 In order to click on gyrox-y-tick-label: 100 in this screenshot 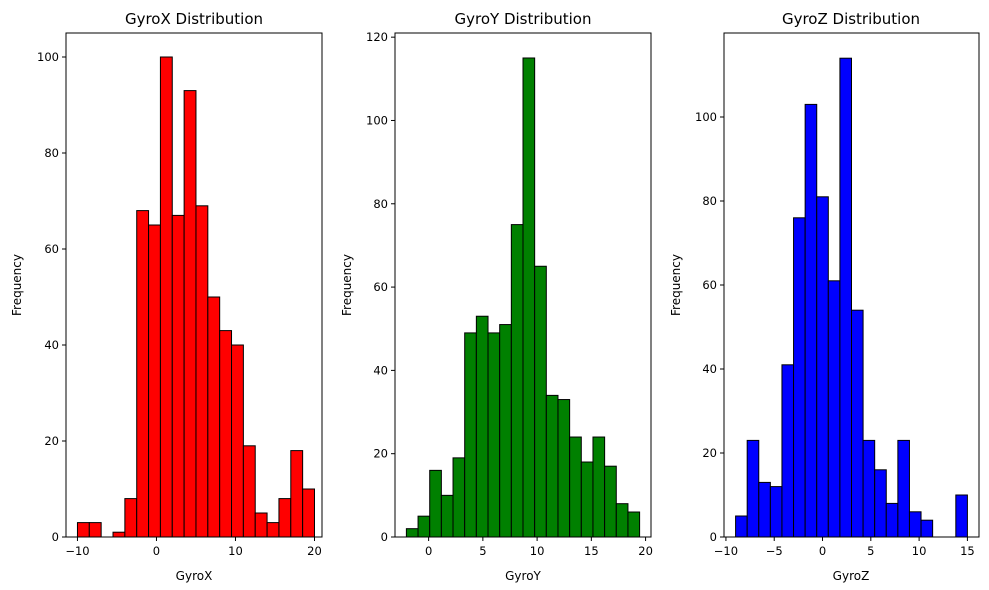, I will do `click(48, 57)`.